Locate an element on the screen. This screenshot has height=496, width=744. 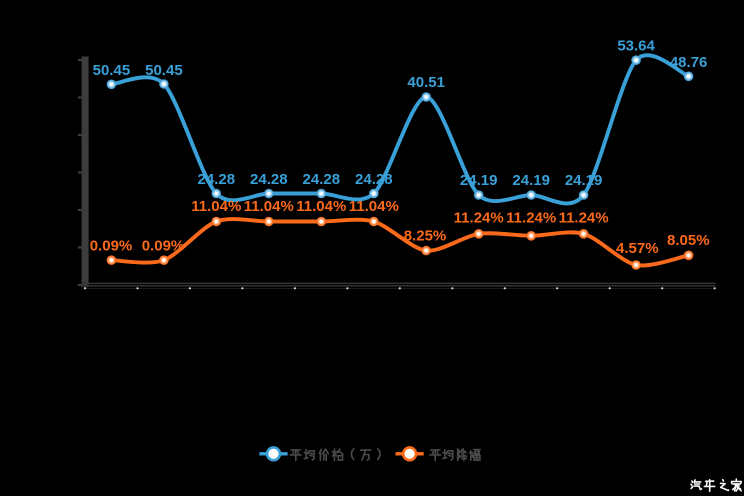
svg-text: 8.25% is located at coordinates (425, 235).